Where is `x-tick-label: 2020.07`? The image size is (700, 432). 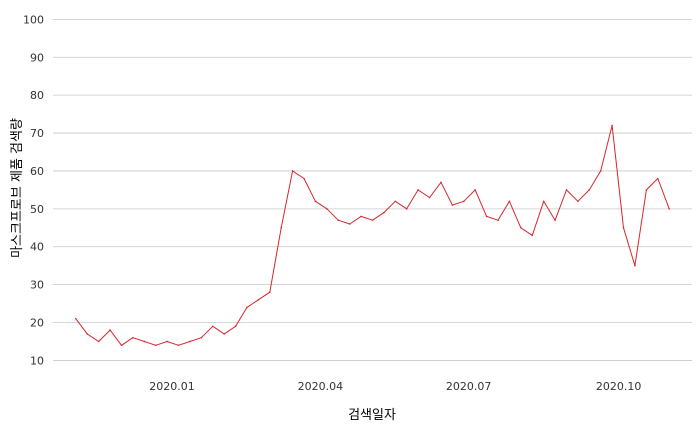 x-tick-label: 2020.07 is located at coordinates (469, 386).